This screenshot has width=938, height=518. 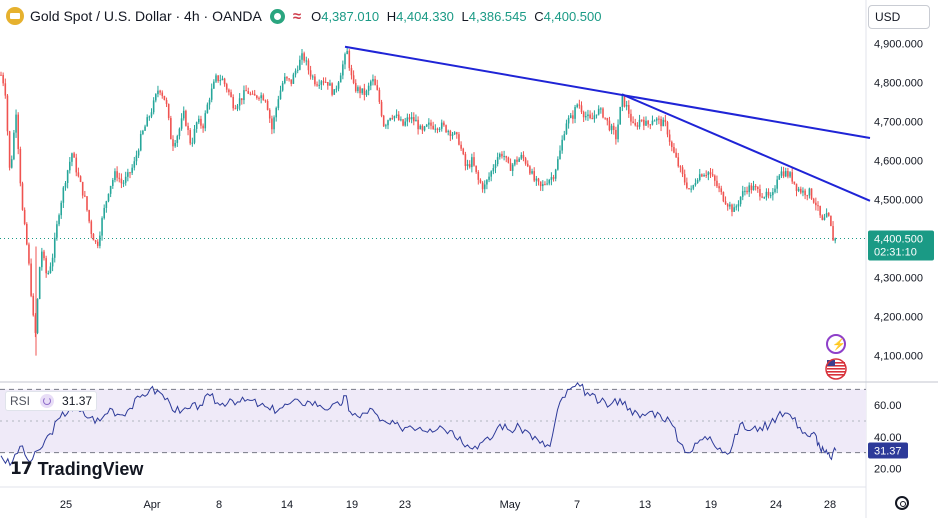 What do you see at coordinates (297, 16) in the screenshot?
I see `wave-icon: ≈` at bounding box center [297, 16].